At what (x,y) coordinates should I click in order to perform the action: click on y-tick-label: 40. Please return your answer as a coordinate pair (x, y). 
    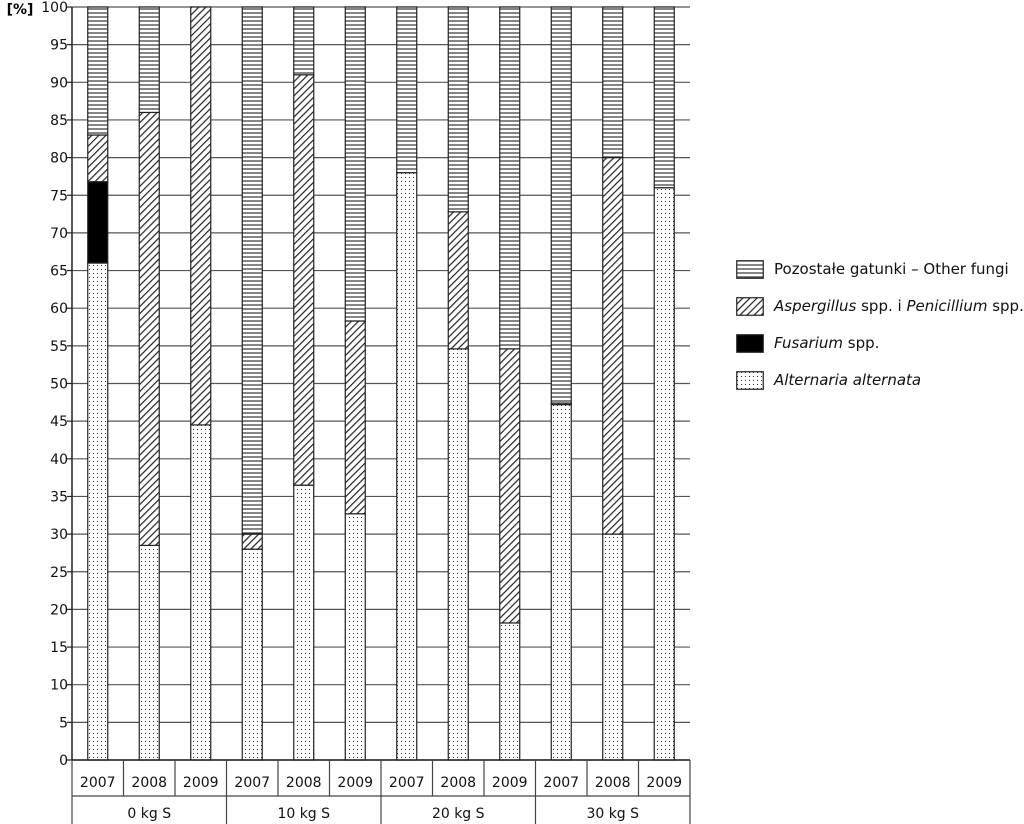
    Looking at the image, I should click on (59, 460).